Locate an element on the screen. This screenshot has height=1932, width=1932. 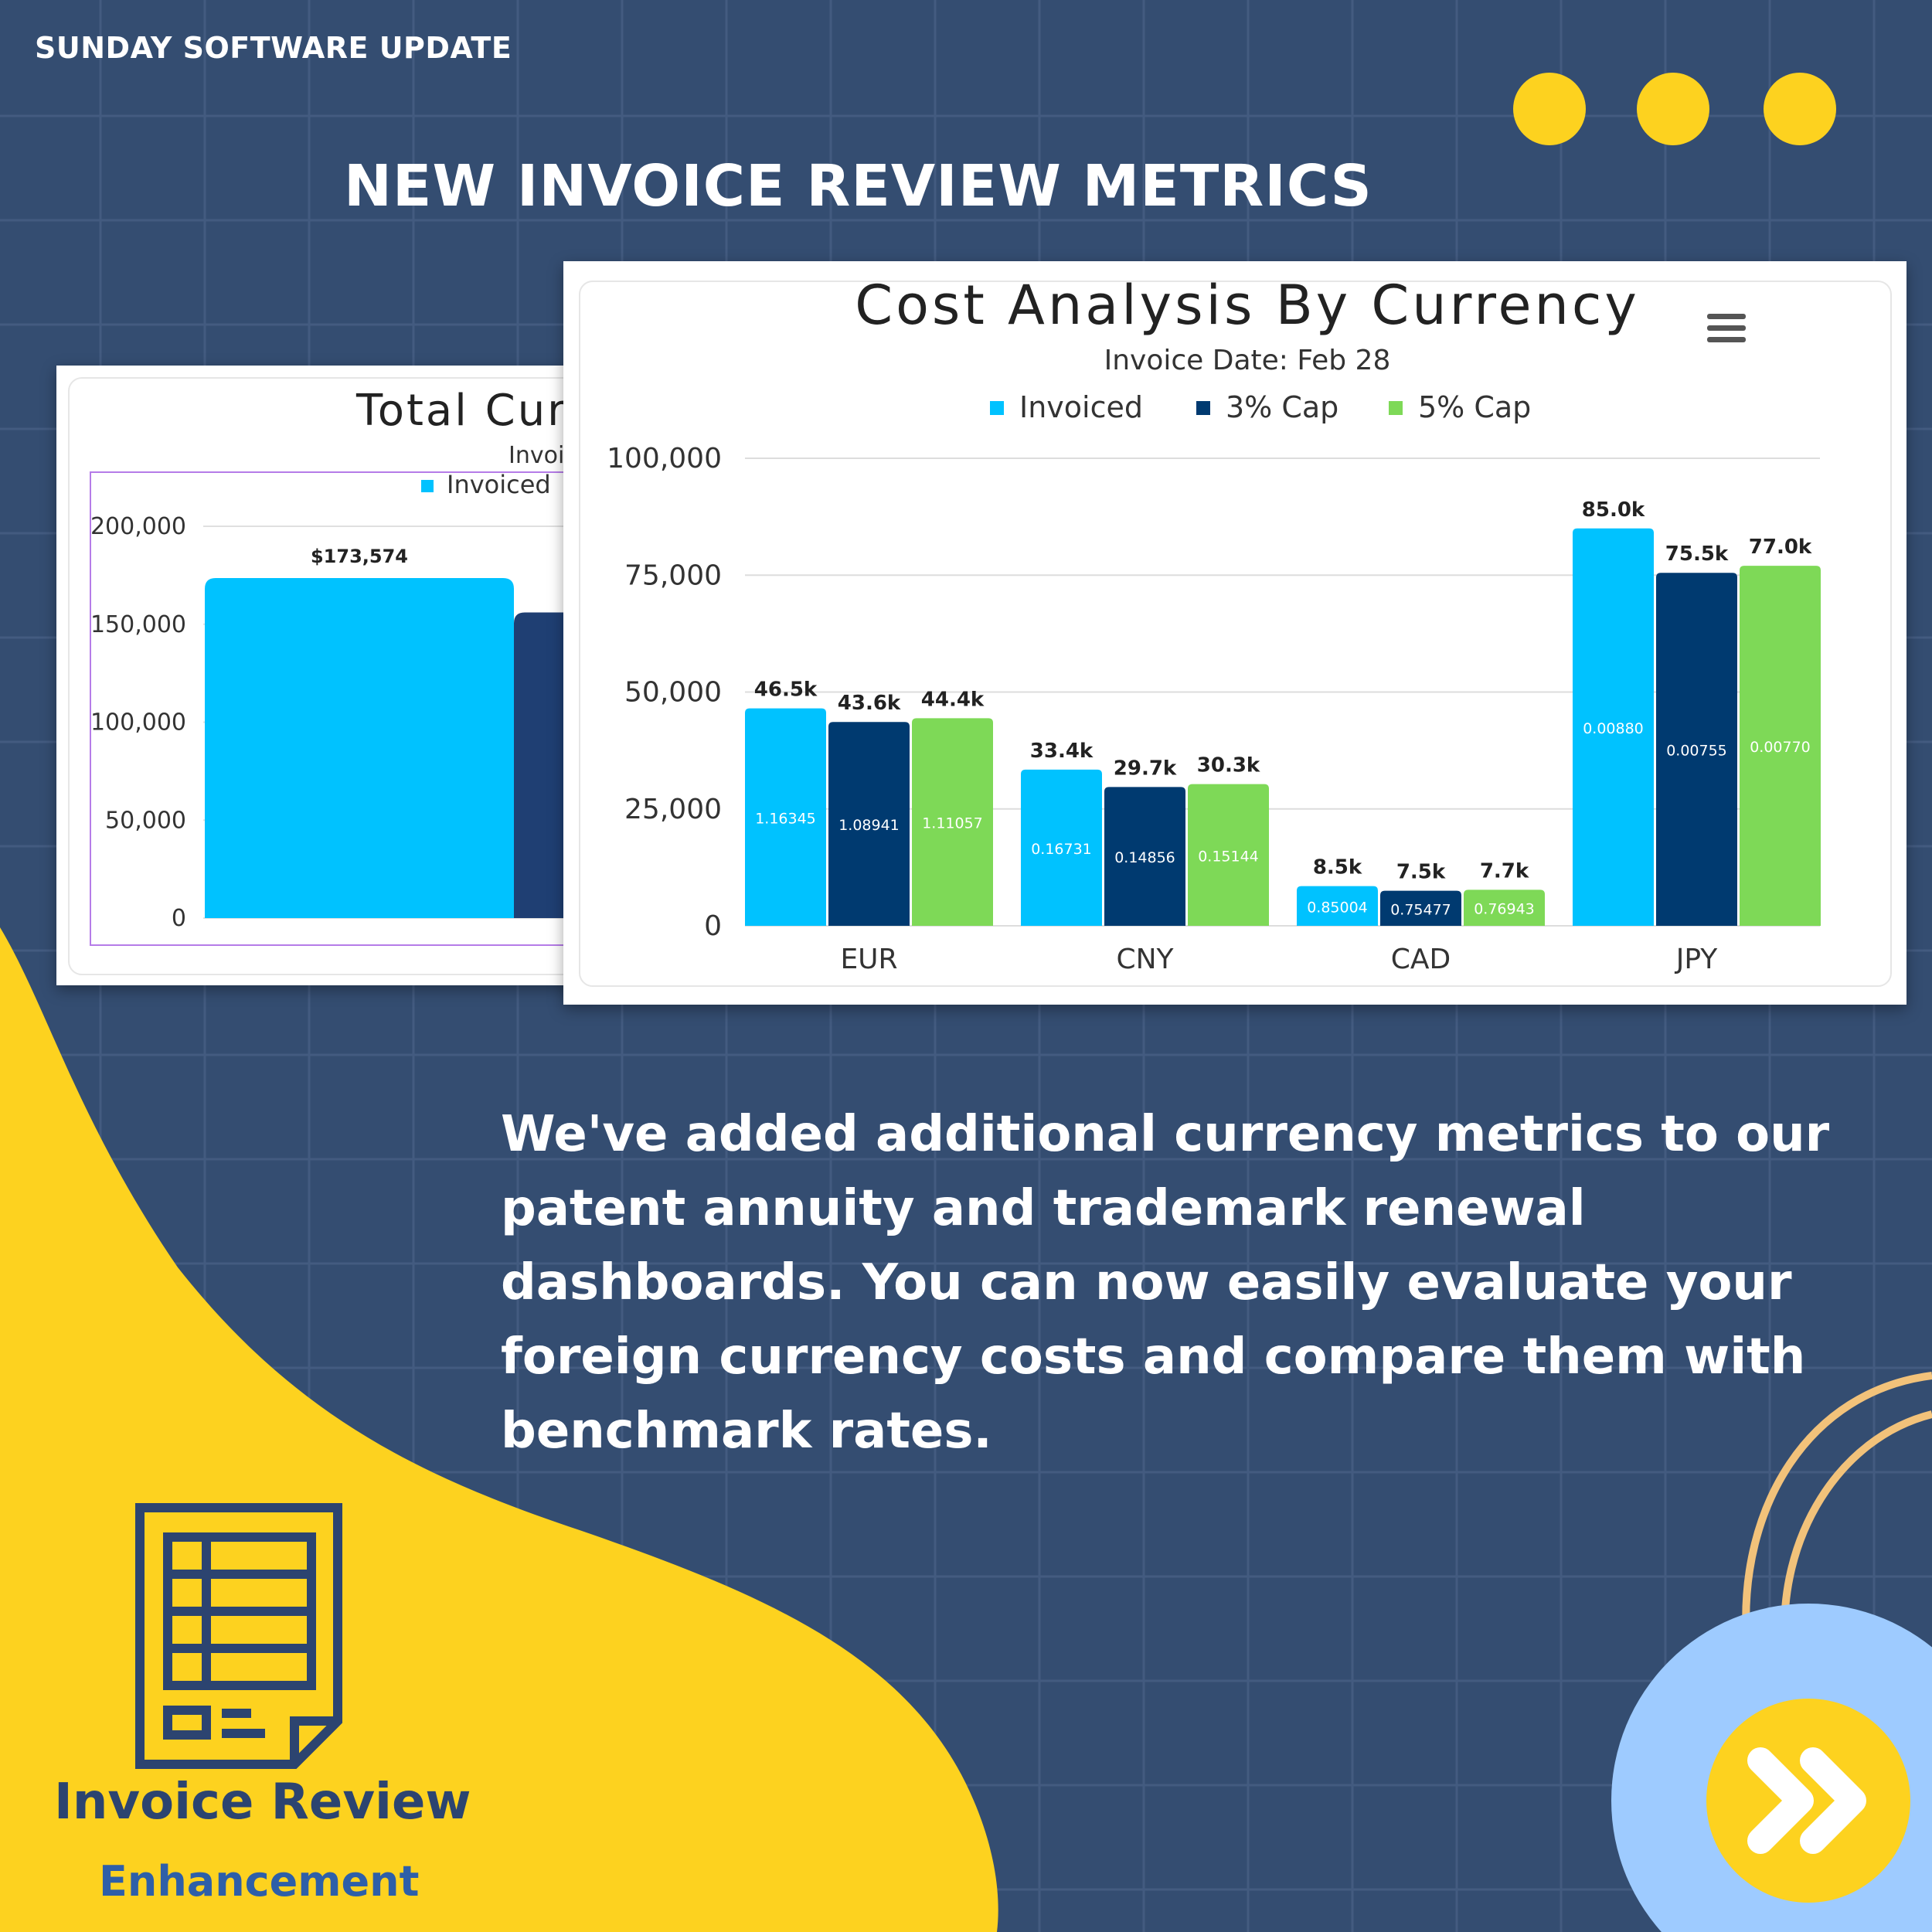
y-tick-label: 200,000 is located at coordinates (138, 526).